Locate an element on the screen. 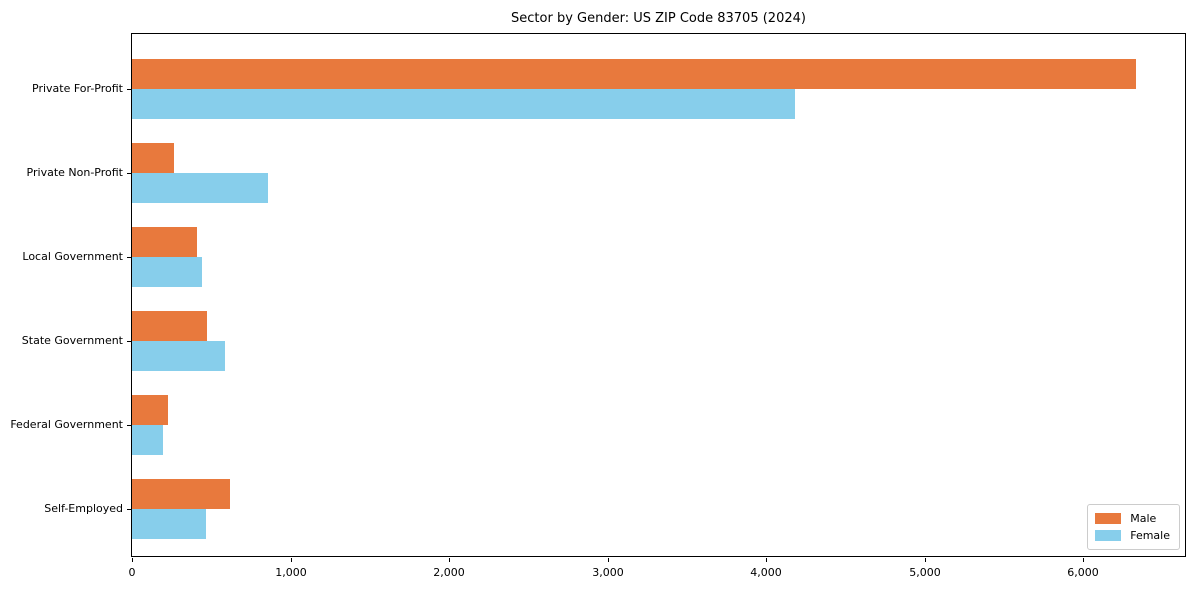 The image size is (1200, 600). bar-female-federal-government is located at coordinates (147, 440).